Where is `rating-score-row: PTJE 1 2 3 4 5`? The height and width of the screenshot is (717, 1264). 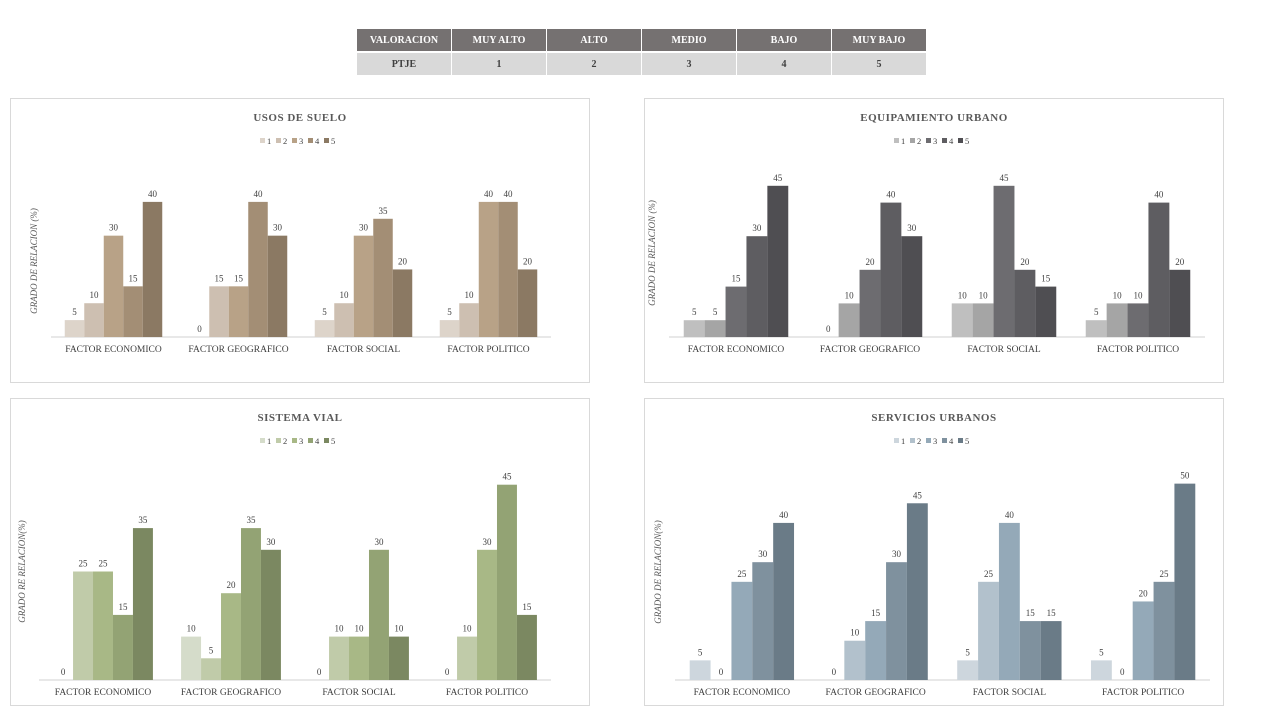
rating-score-row: PTJE 1 2 3 4 5 is located at coordinates (641, 63).